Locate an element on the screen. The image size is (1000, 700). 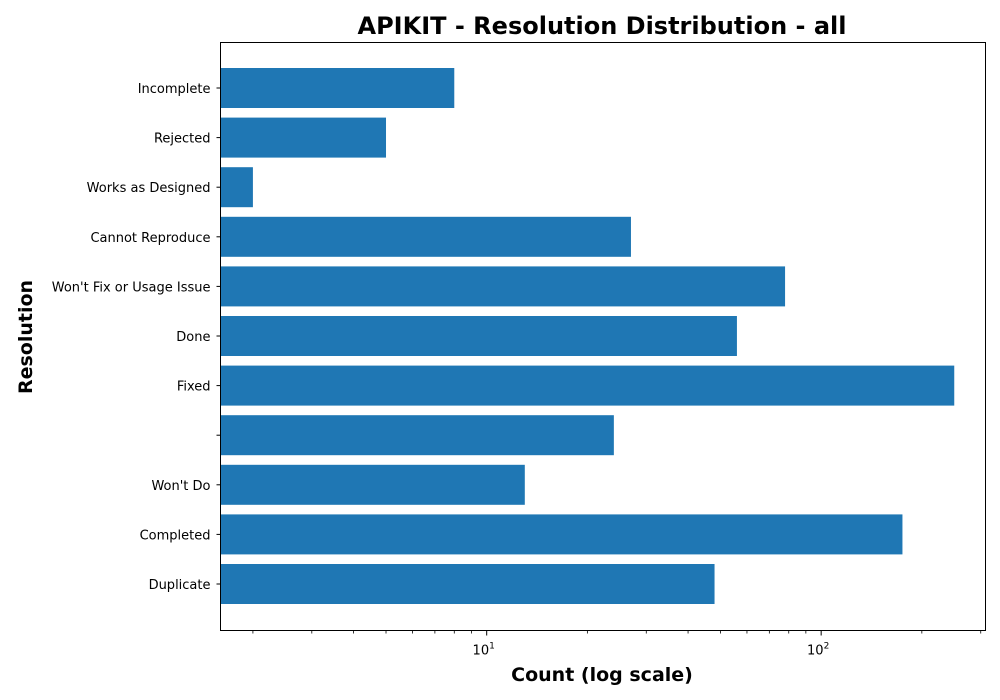
y-tick-label-4: Fixed is located at coordinates (194, 387).